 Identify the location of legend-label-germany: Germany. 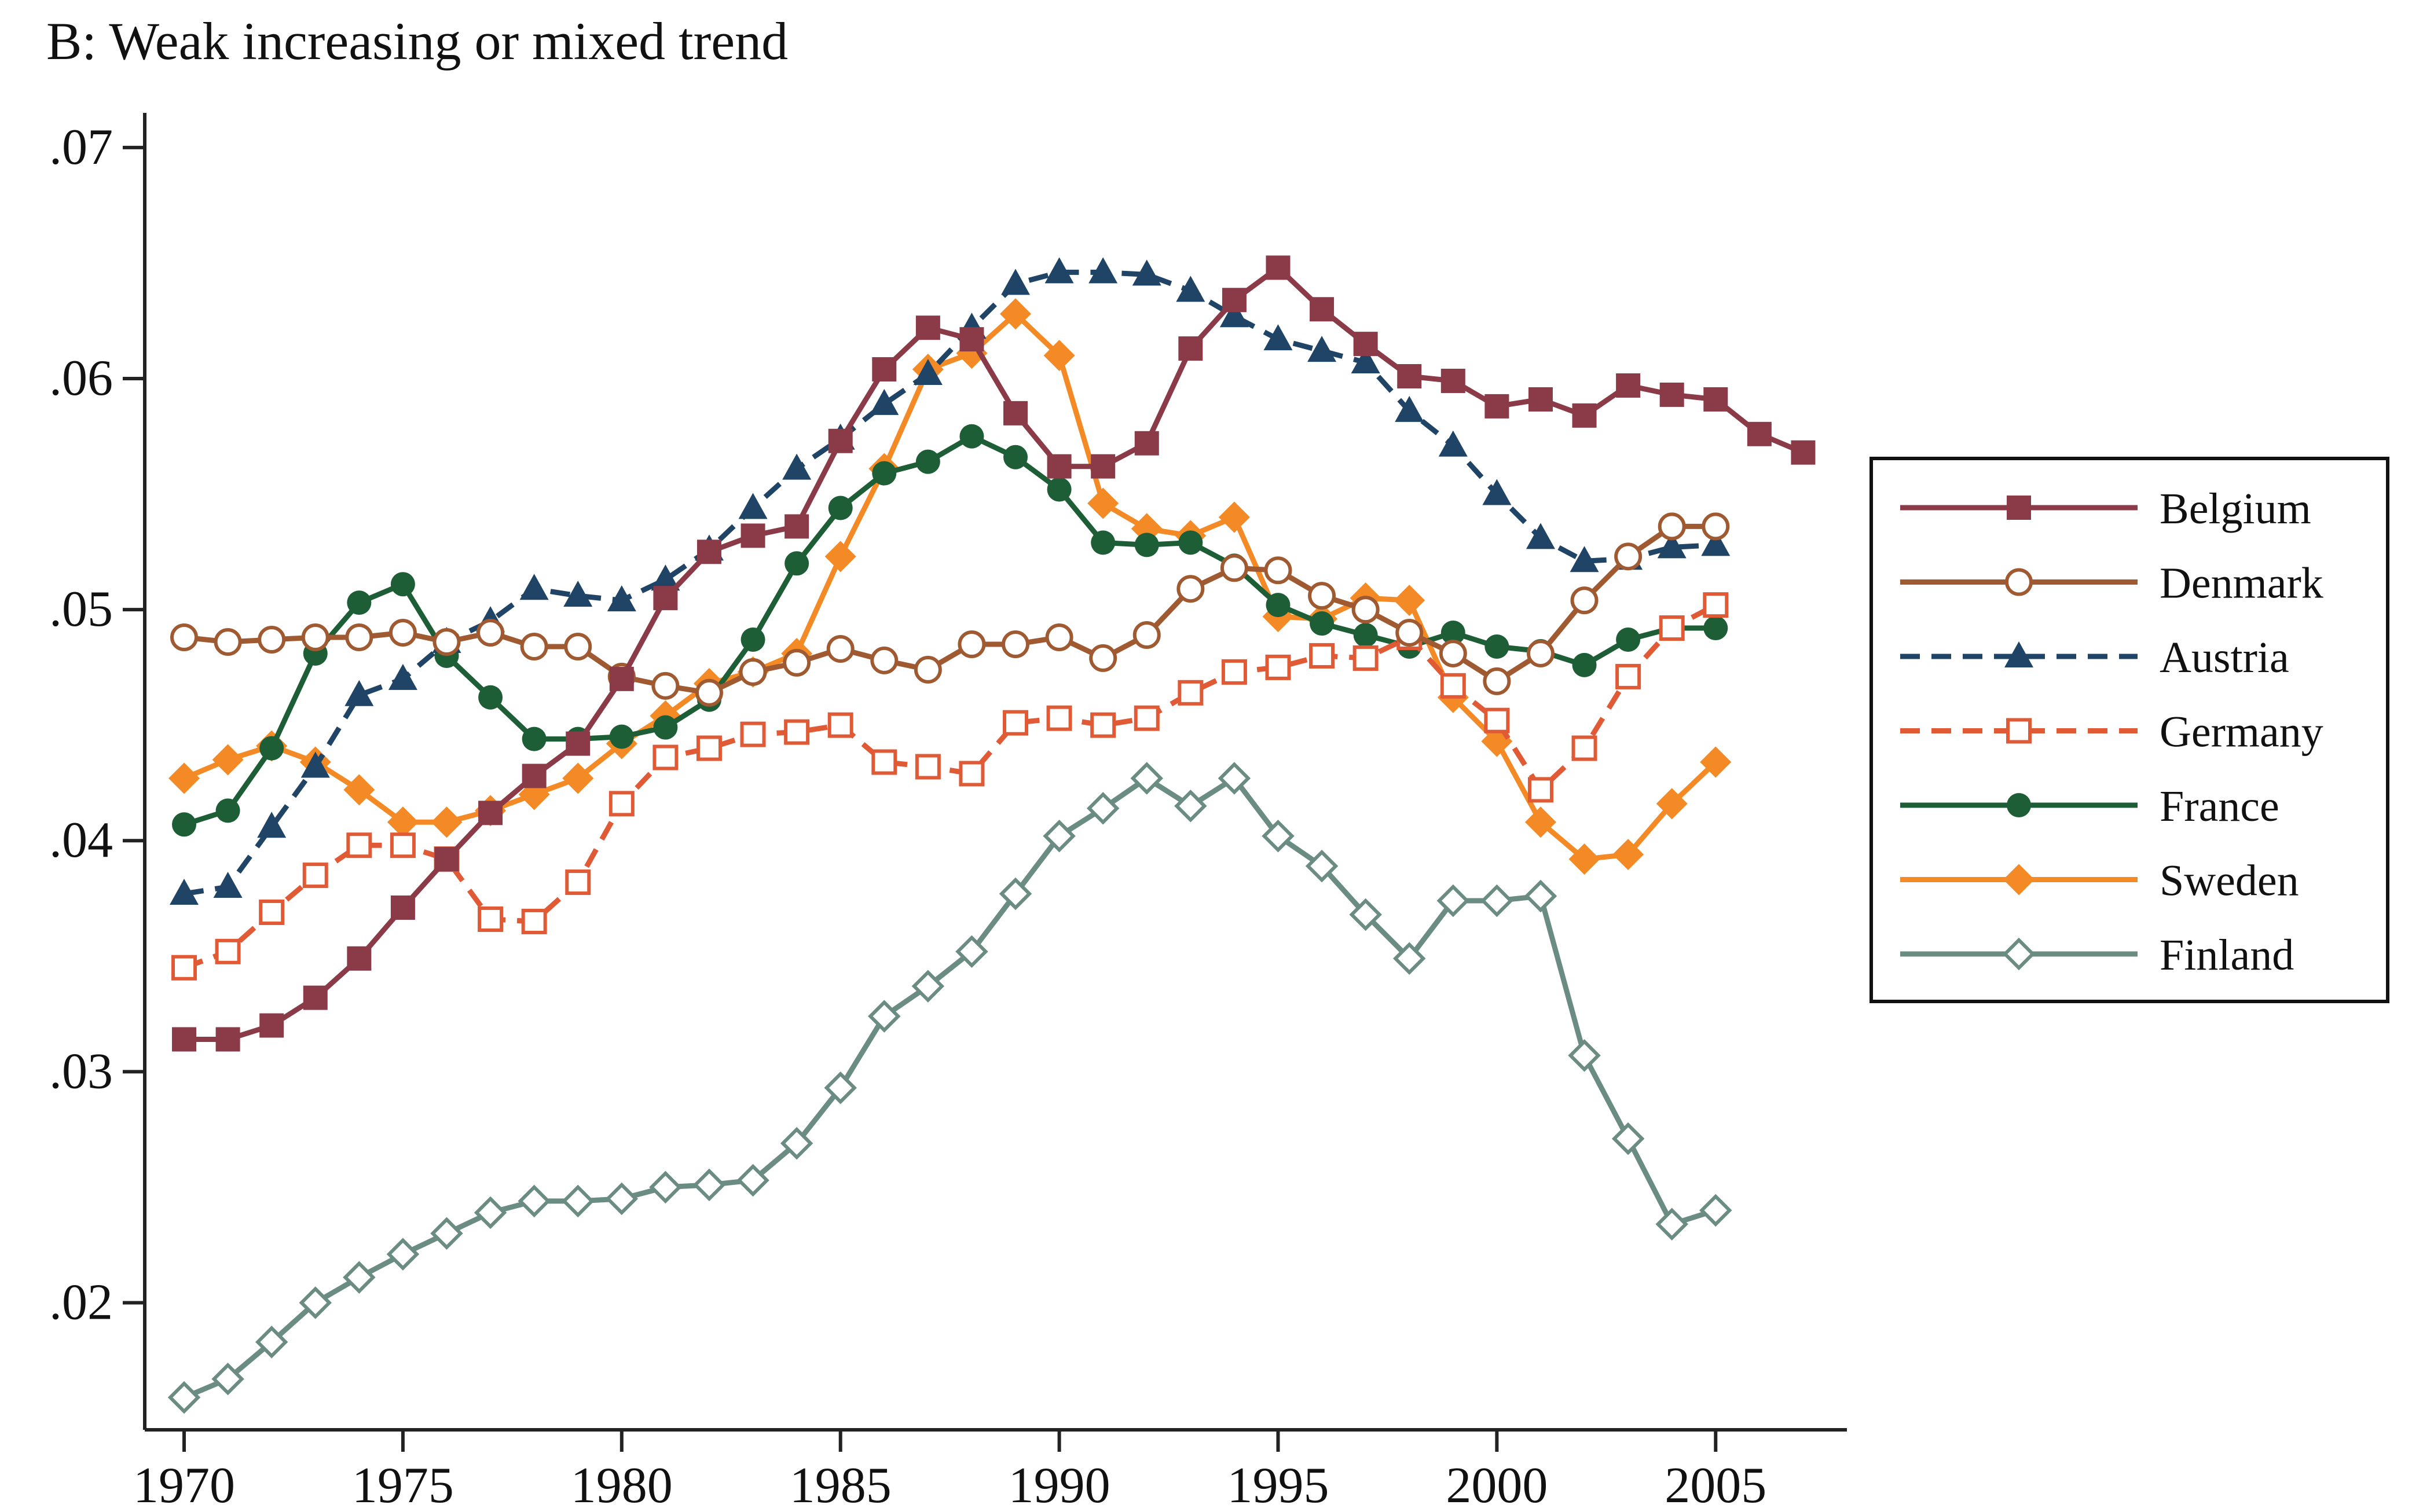
(2241, 732).